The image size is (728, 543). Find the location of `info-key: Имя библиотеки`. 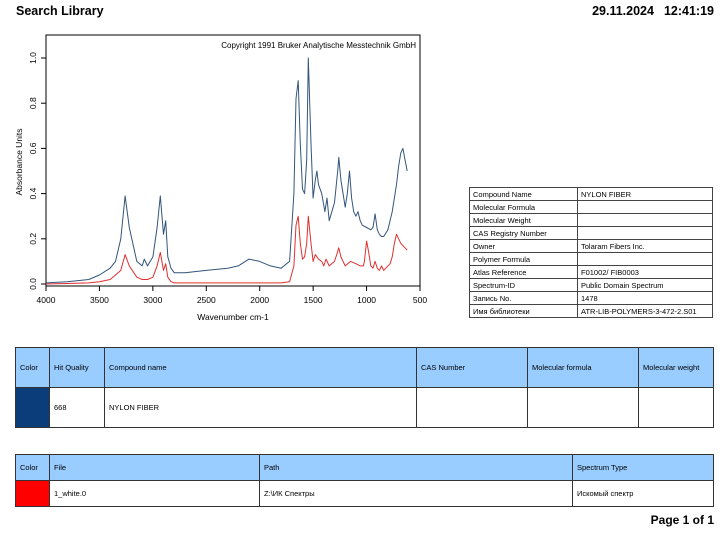

info-key: Имя библиотеки is located at coordinates (523, 311).